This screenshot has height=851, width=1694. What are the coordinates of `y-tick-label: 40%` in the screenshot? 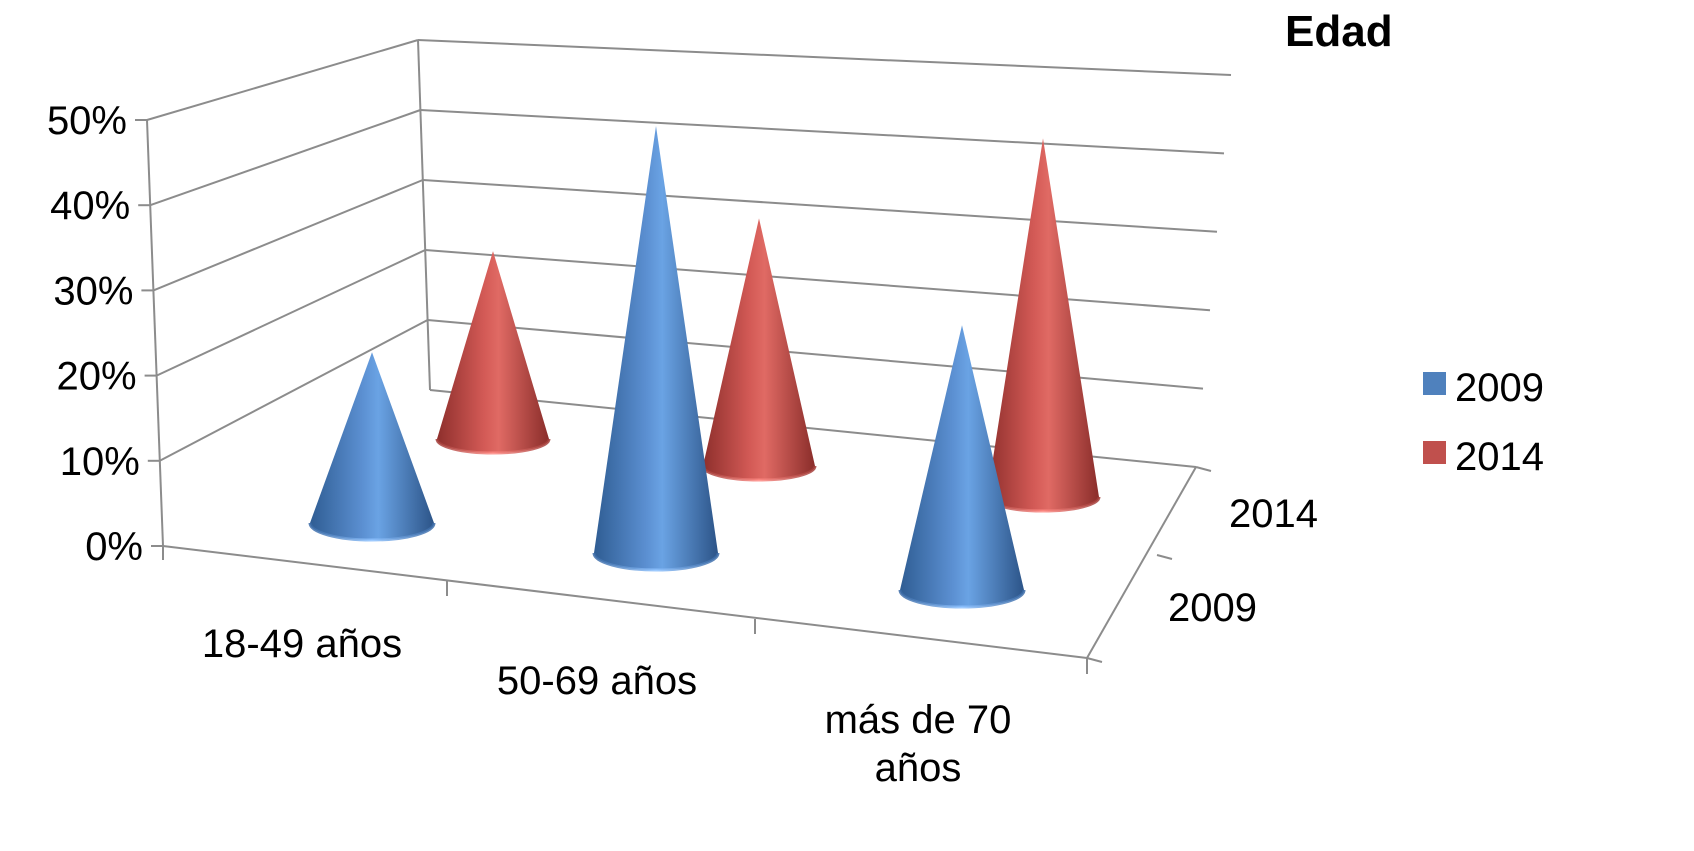 It's located at (90, 206).